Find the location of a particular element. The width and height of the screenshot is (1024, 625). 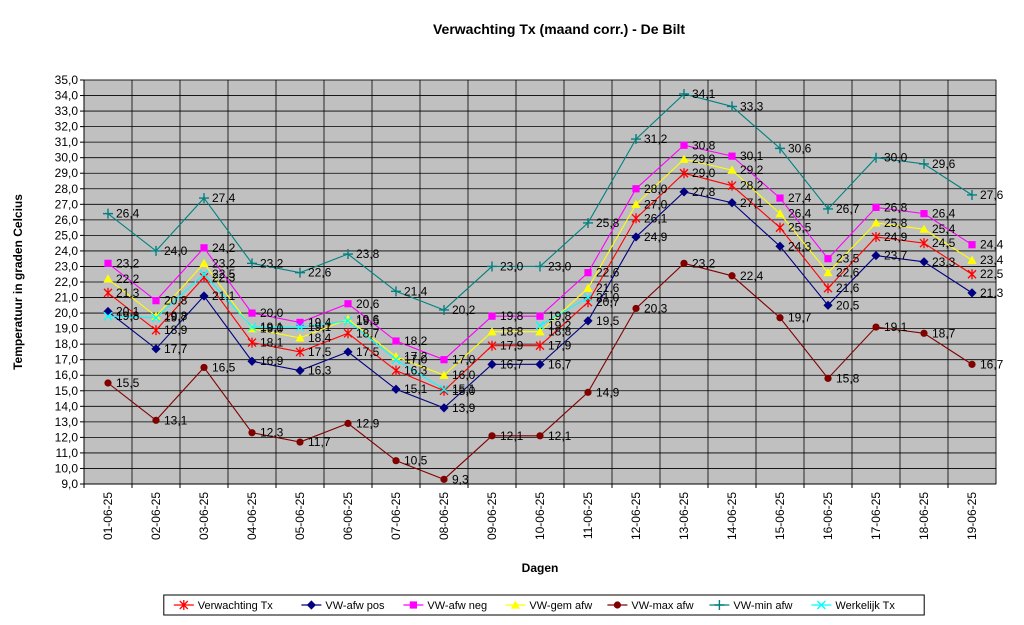

data-label: 30,6 is located at coordinates (800, 148).